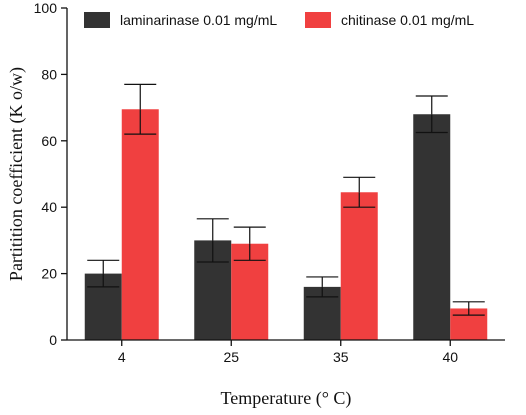 The image size is (526, 415). What do you see at coordinates (286, 398) in the screenshot?
I see `x-axis-title: Temperature (° C)` at bounding box center [286, 398].